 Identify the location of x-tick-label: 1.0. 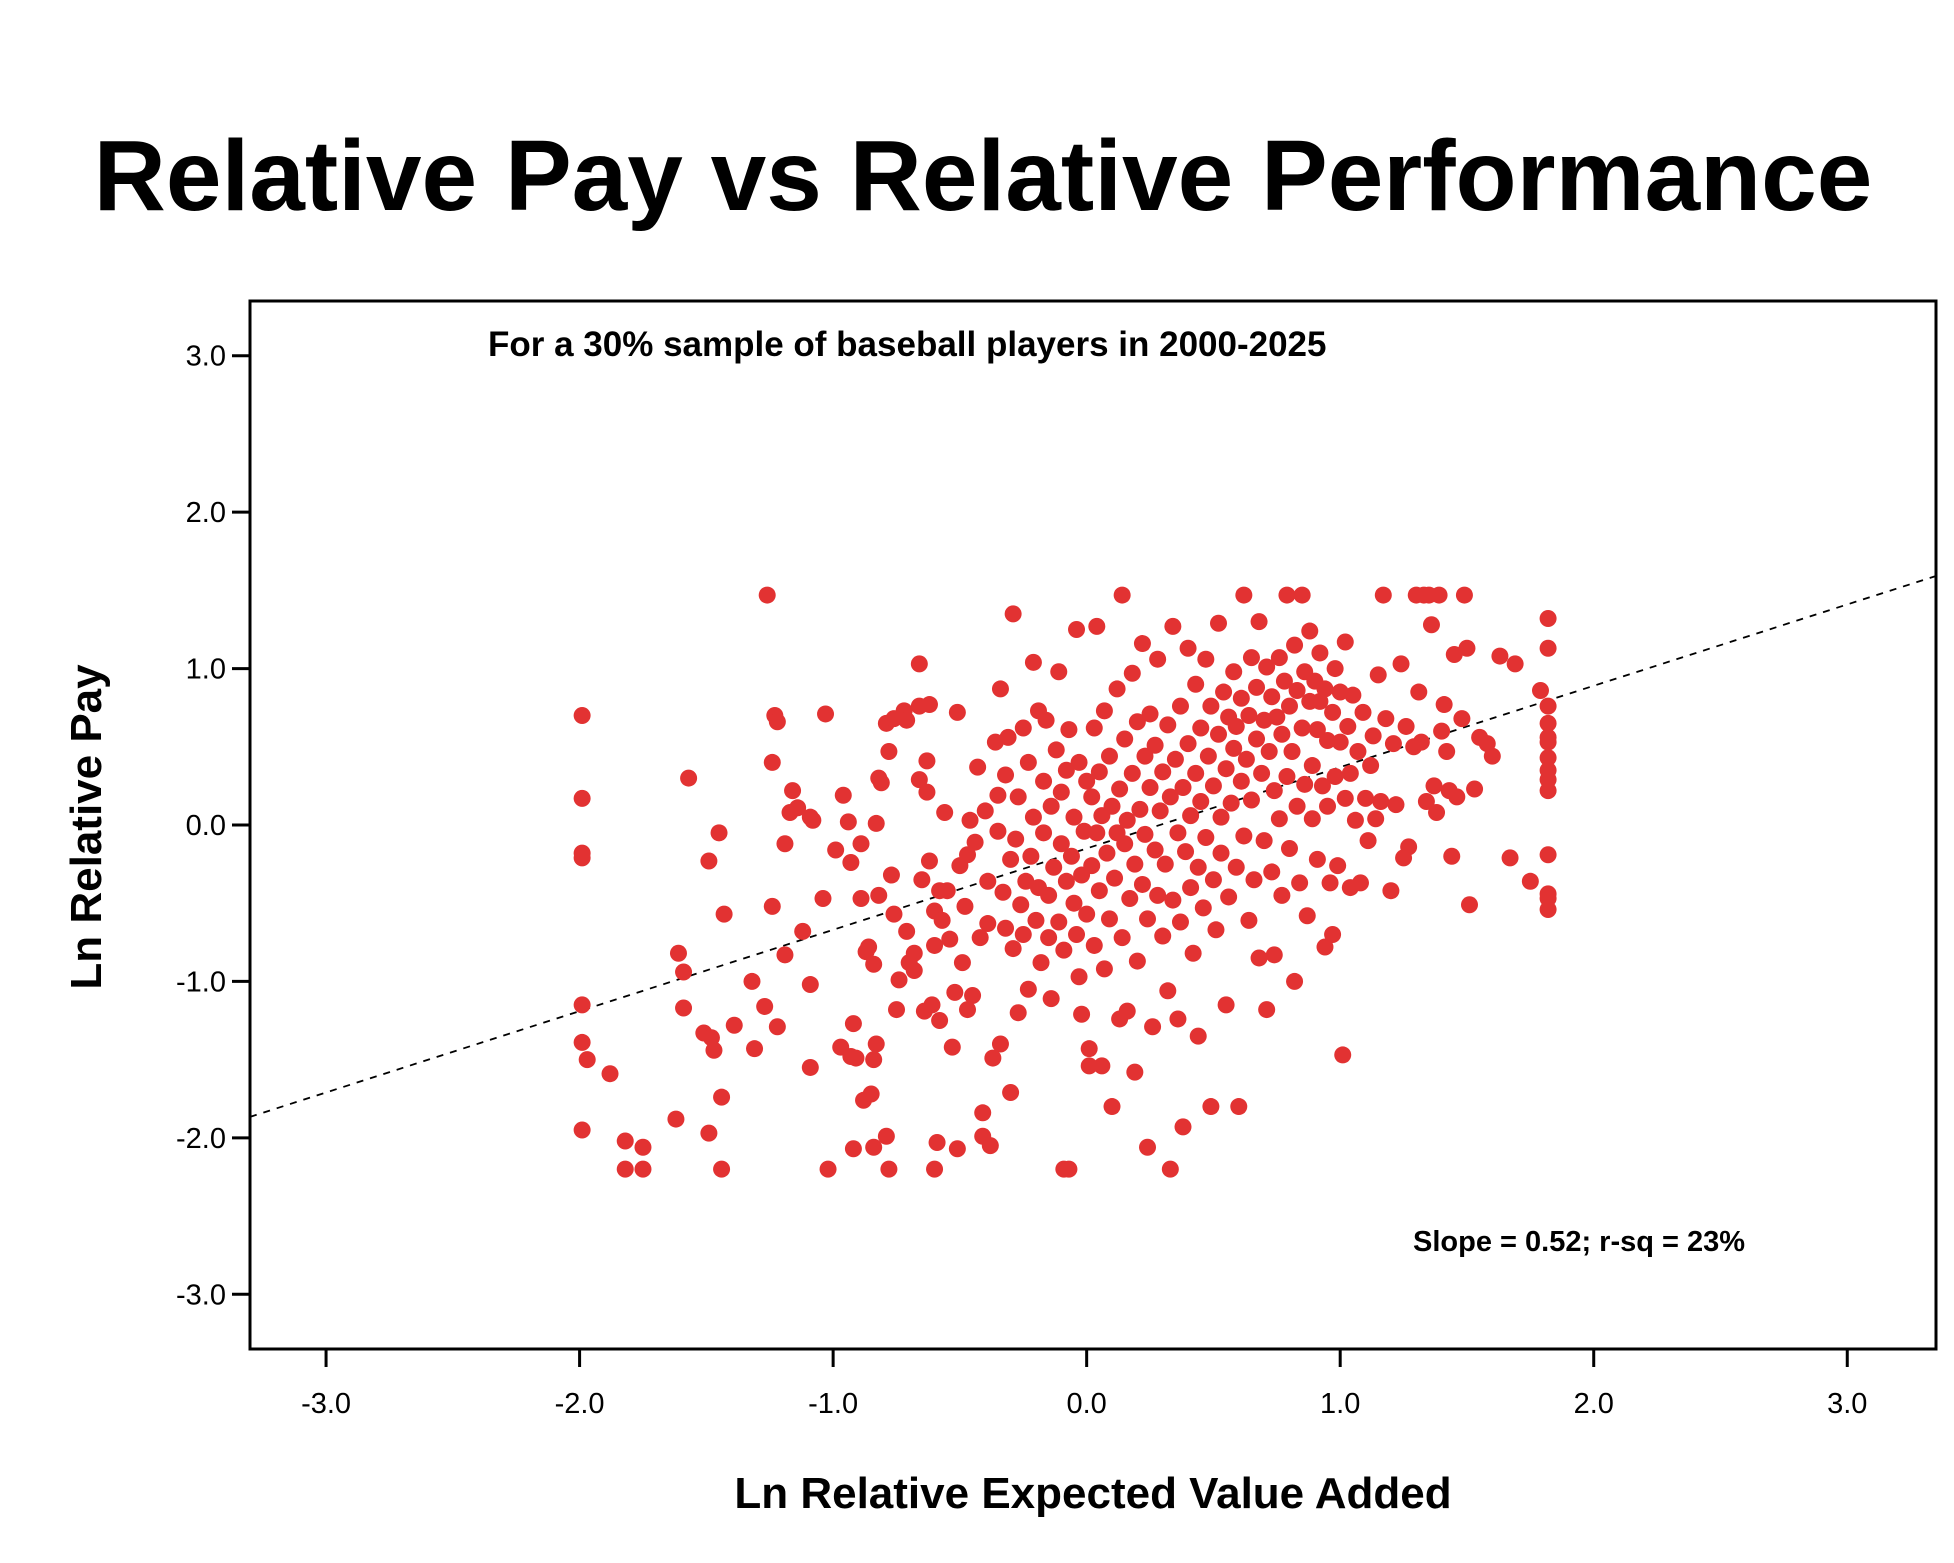
(1340, 1404).